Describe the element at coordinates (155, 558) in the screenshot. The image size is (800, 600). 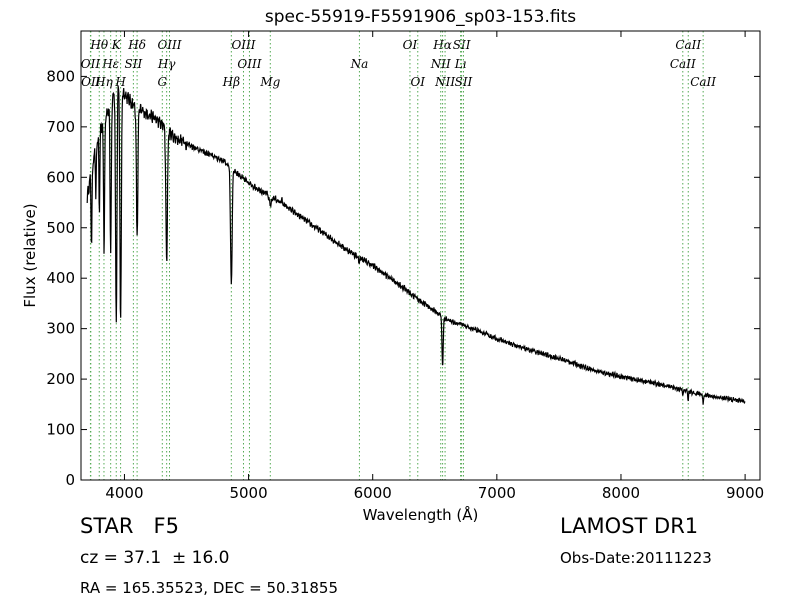
I see `cz-text: cz = 37.1 ± 16.0` at that location.